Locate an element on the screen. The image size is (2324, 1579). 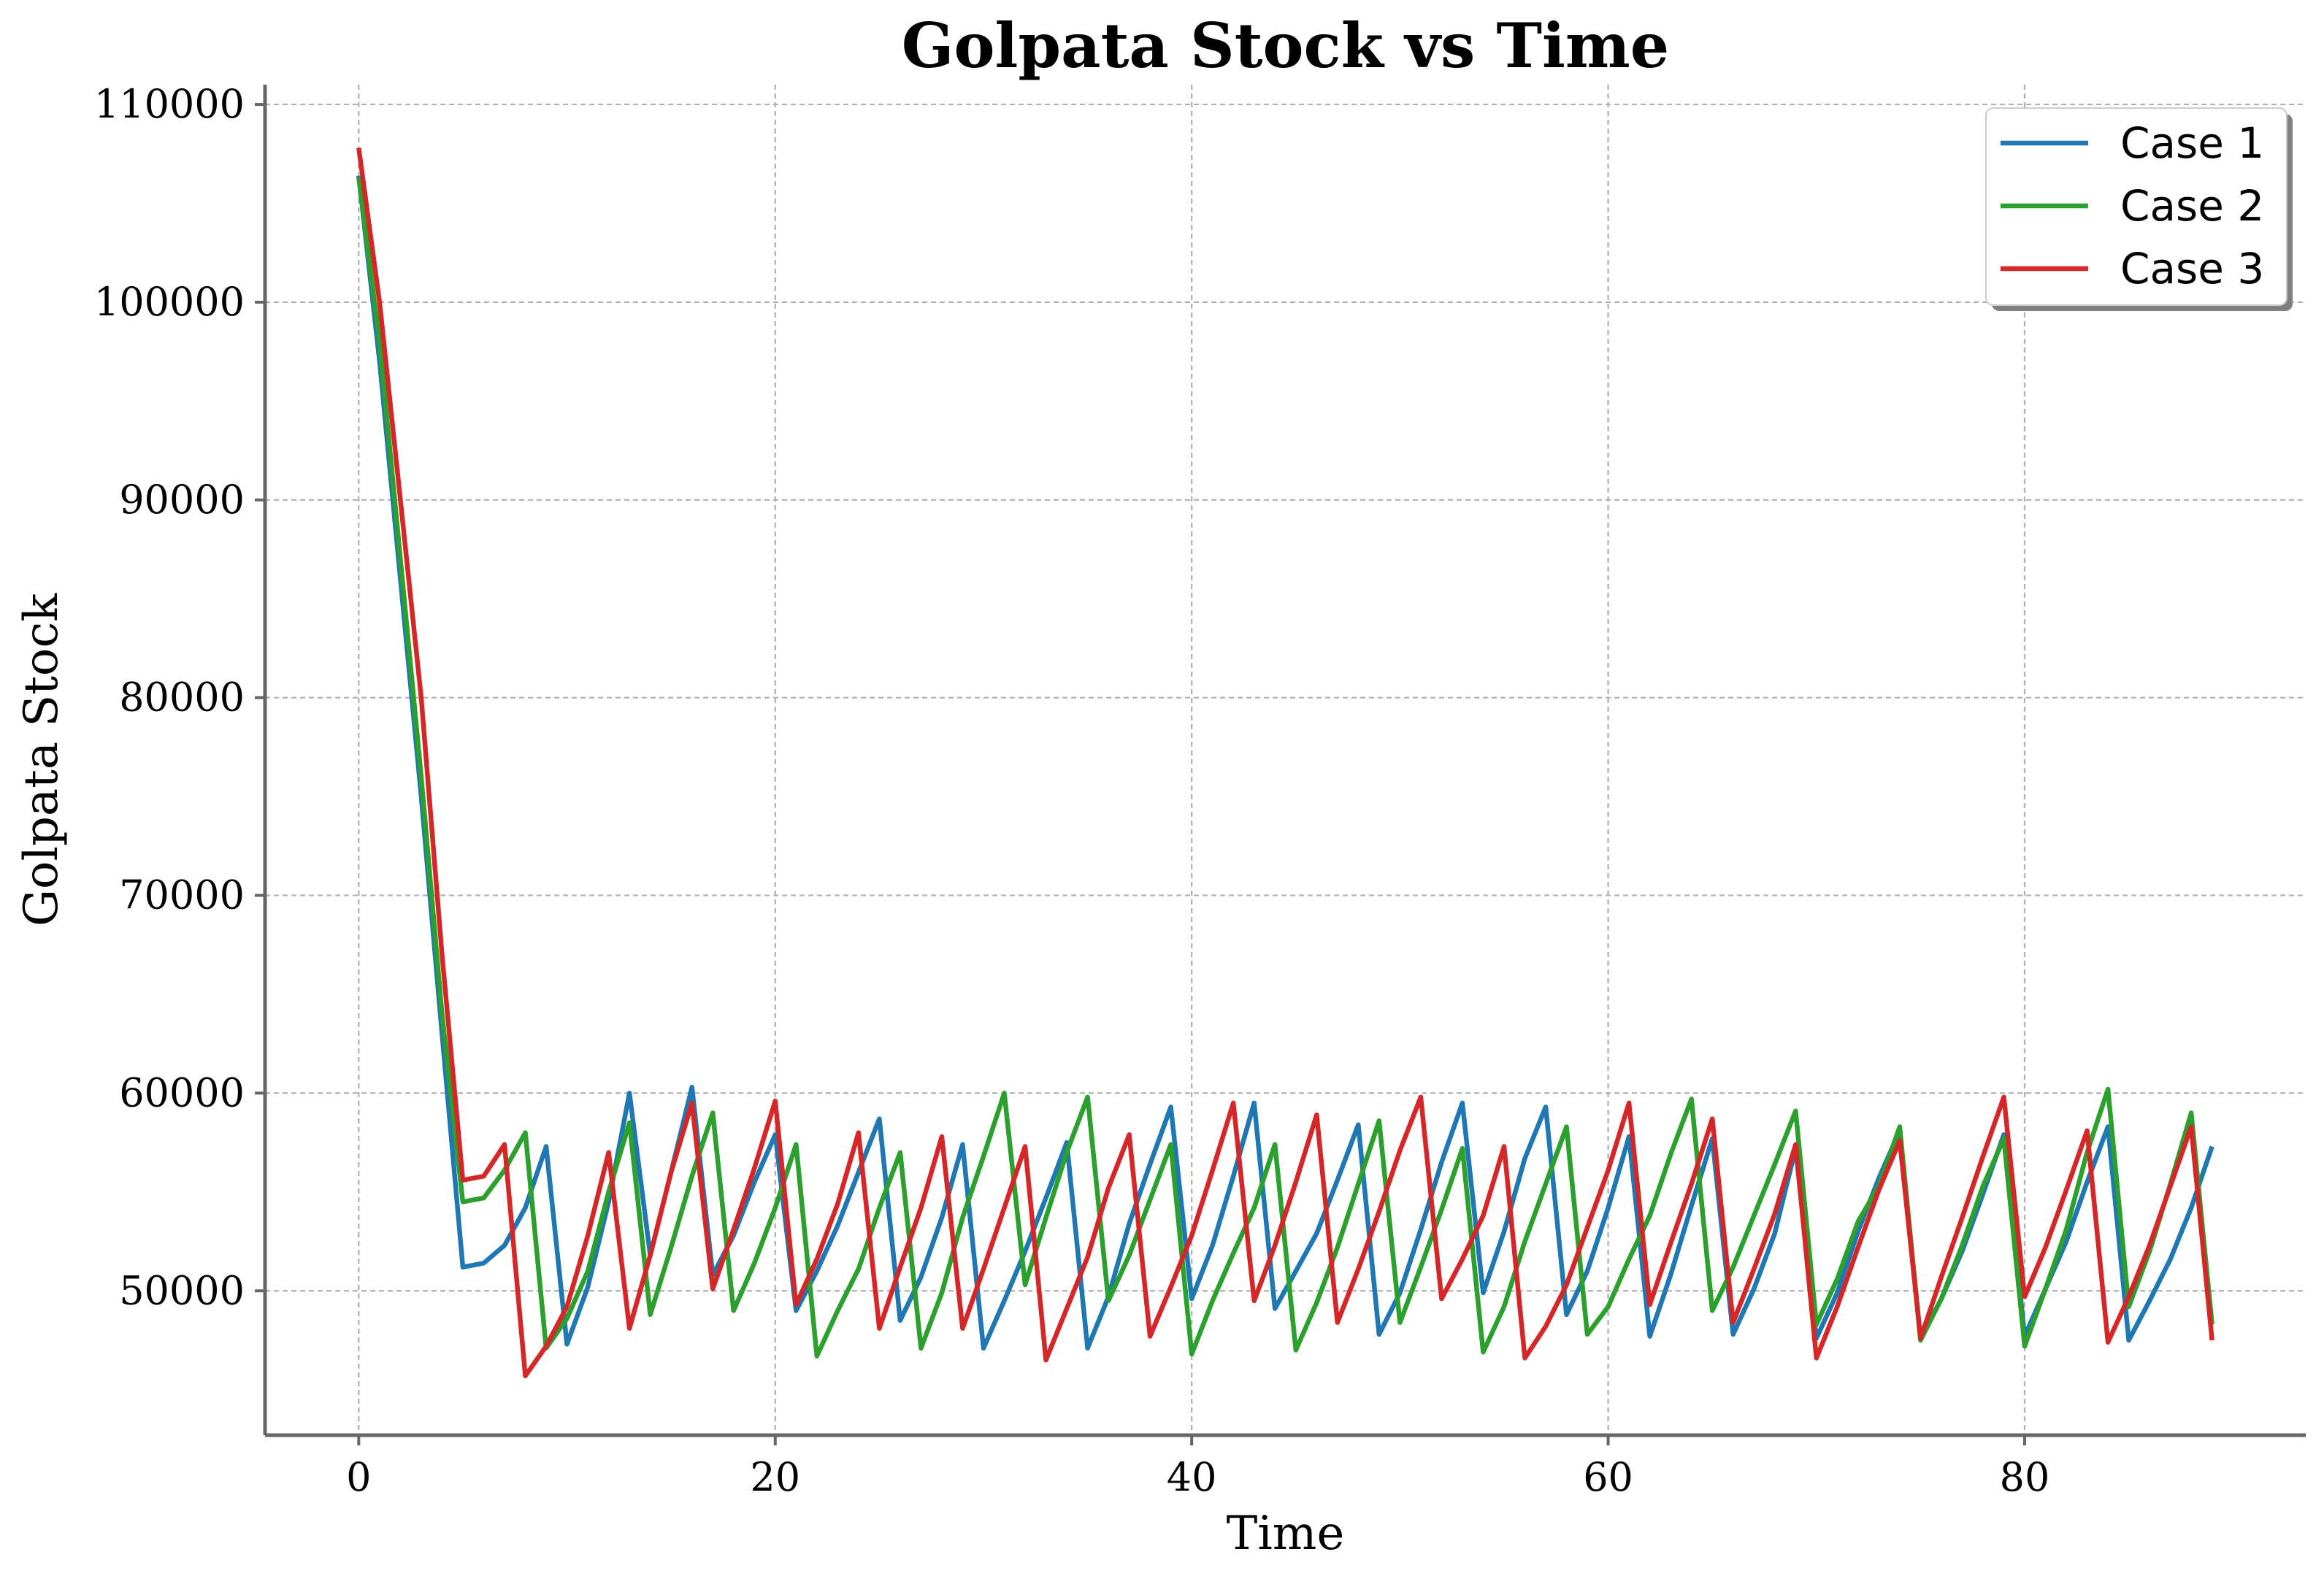
y-tick-label: 70000 is located at coordinates (182, 895).